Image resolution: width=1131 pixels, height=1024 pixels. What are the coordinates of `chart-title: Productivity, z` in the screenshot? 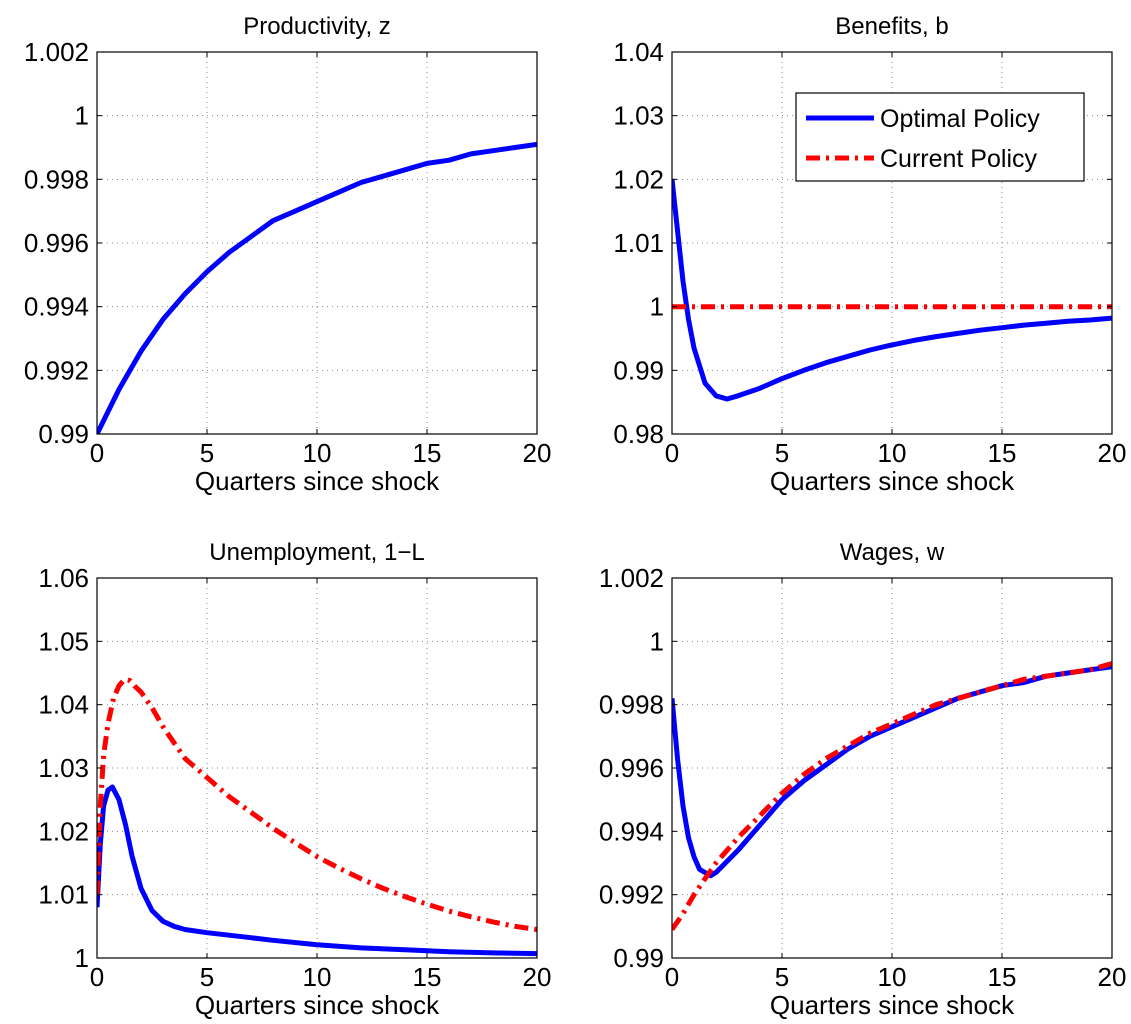 It's located at (317, 26).